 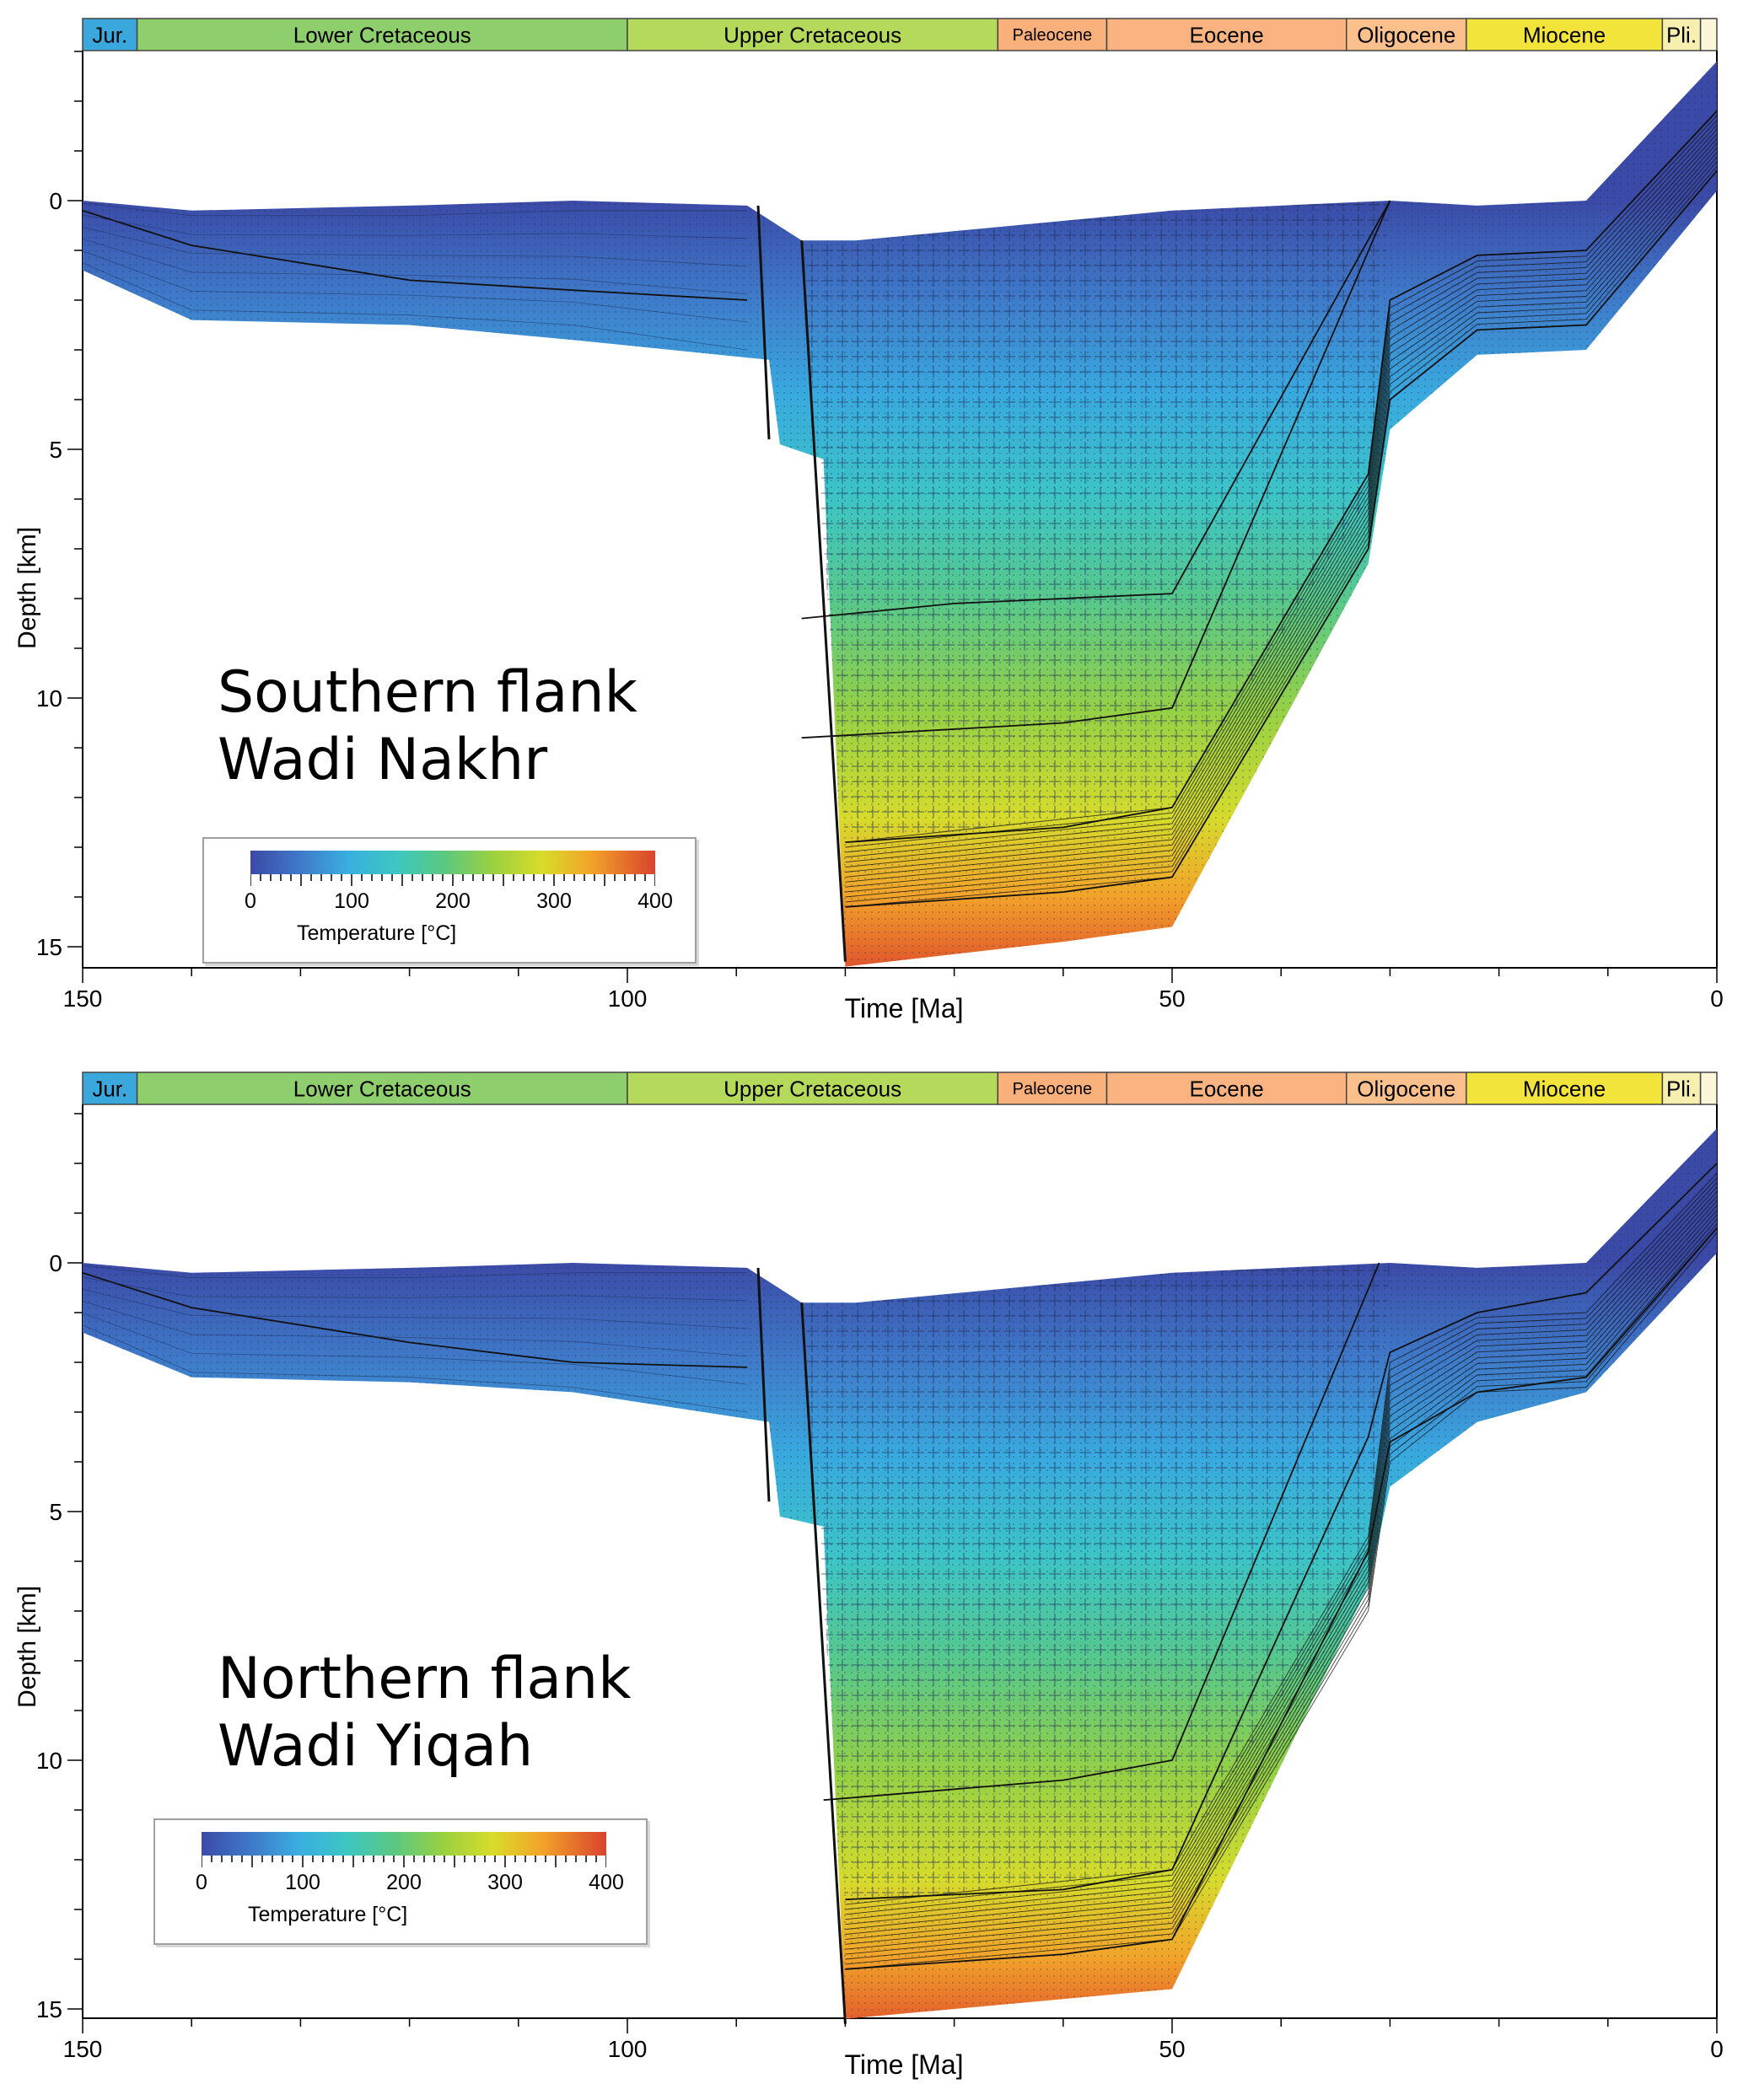 I want to click on annotation-line-1: Northern flank, so click(x=425, y=1679).